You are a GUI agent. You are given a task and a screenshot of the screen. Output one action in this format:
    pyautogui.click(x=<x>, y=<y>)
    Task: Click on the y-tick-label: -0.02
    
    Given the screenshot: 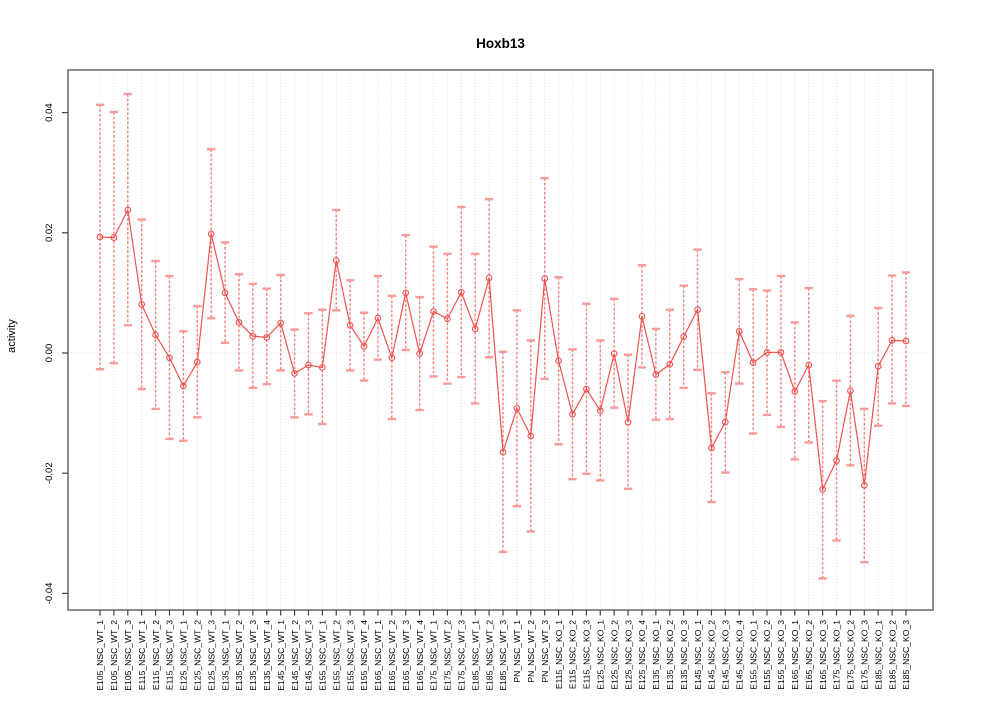 What is the action you would take?
    pyautogui.click(x=49, y=473)
    